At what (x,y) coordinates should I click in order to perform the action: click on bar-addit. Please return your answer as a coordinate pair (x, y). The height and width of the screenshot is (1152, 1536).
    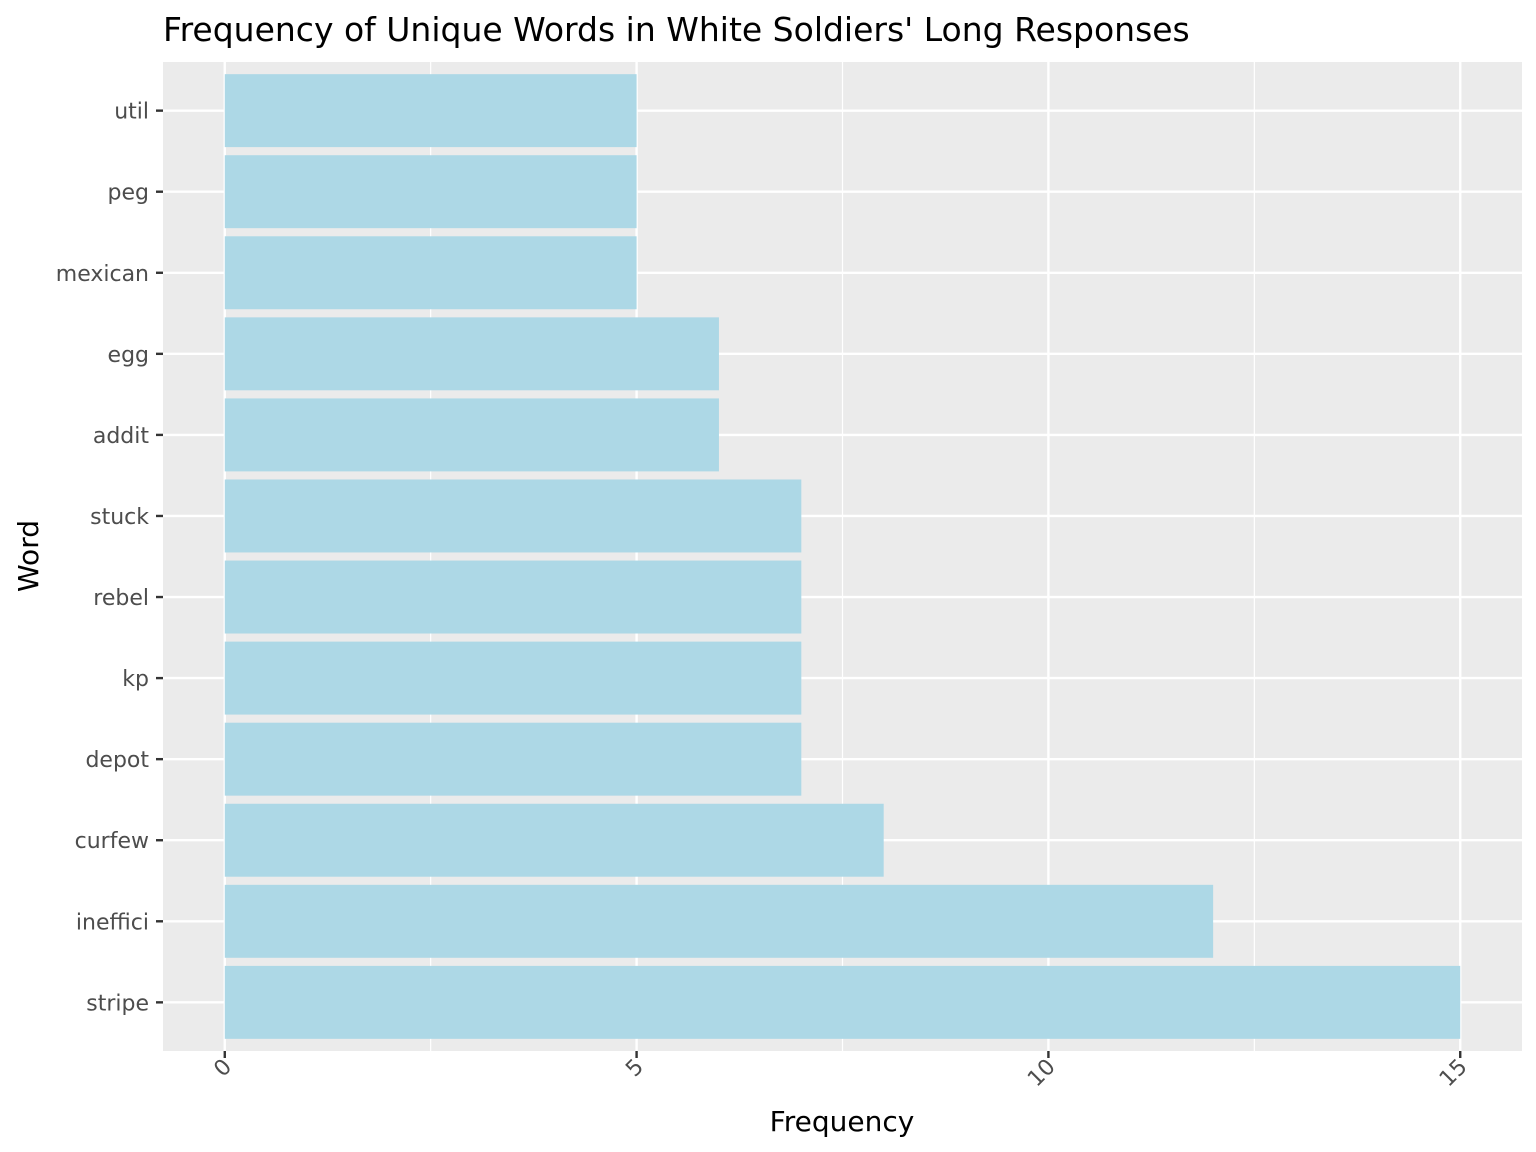
    Looking at the image, I should click on (471, 435).